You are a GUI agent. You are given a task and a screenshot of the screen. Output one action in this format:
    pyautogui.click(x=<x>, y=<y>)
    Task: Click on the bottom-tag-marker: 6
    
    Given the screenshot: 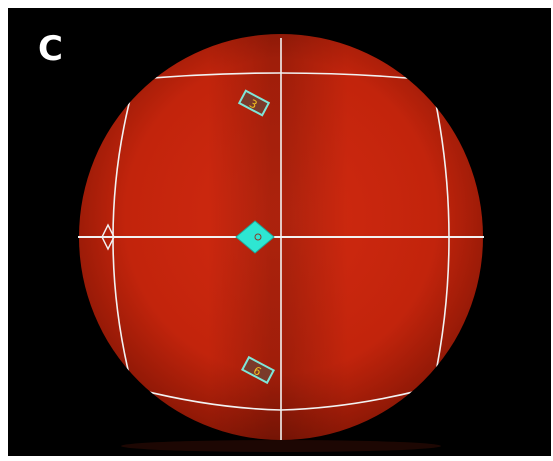 What is the action you would take?
    pyautogui.click(x=258, y=370)
    